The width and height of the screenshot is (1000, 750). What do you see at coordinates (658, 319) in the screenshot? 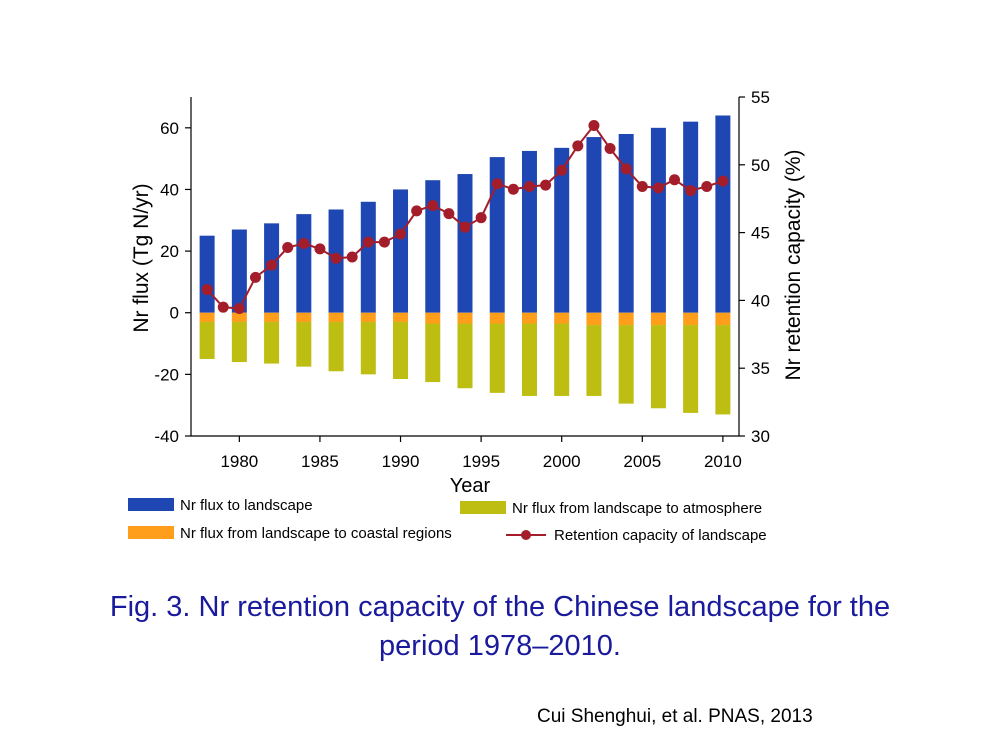
I see `bar-coastal-2006` at bounding box center [658, 319].